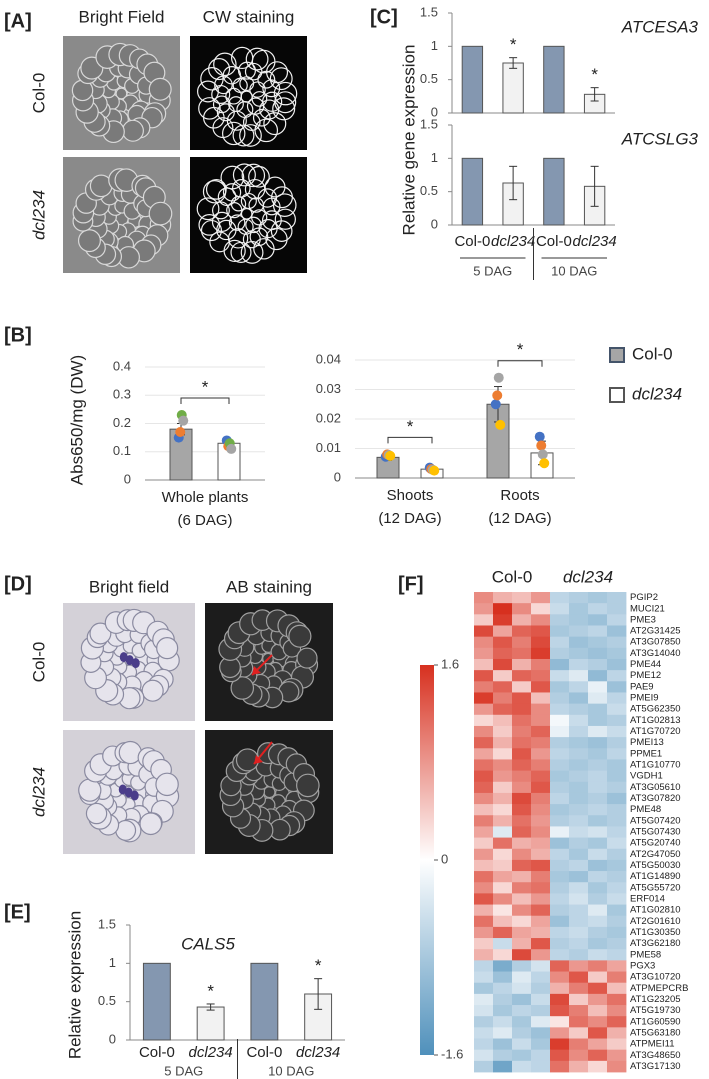  I want to click on bracket, so click(520, 363).